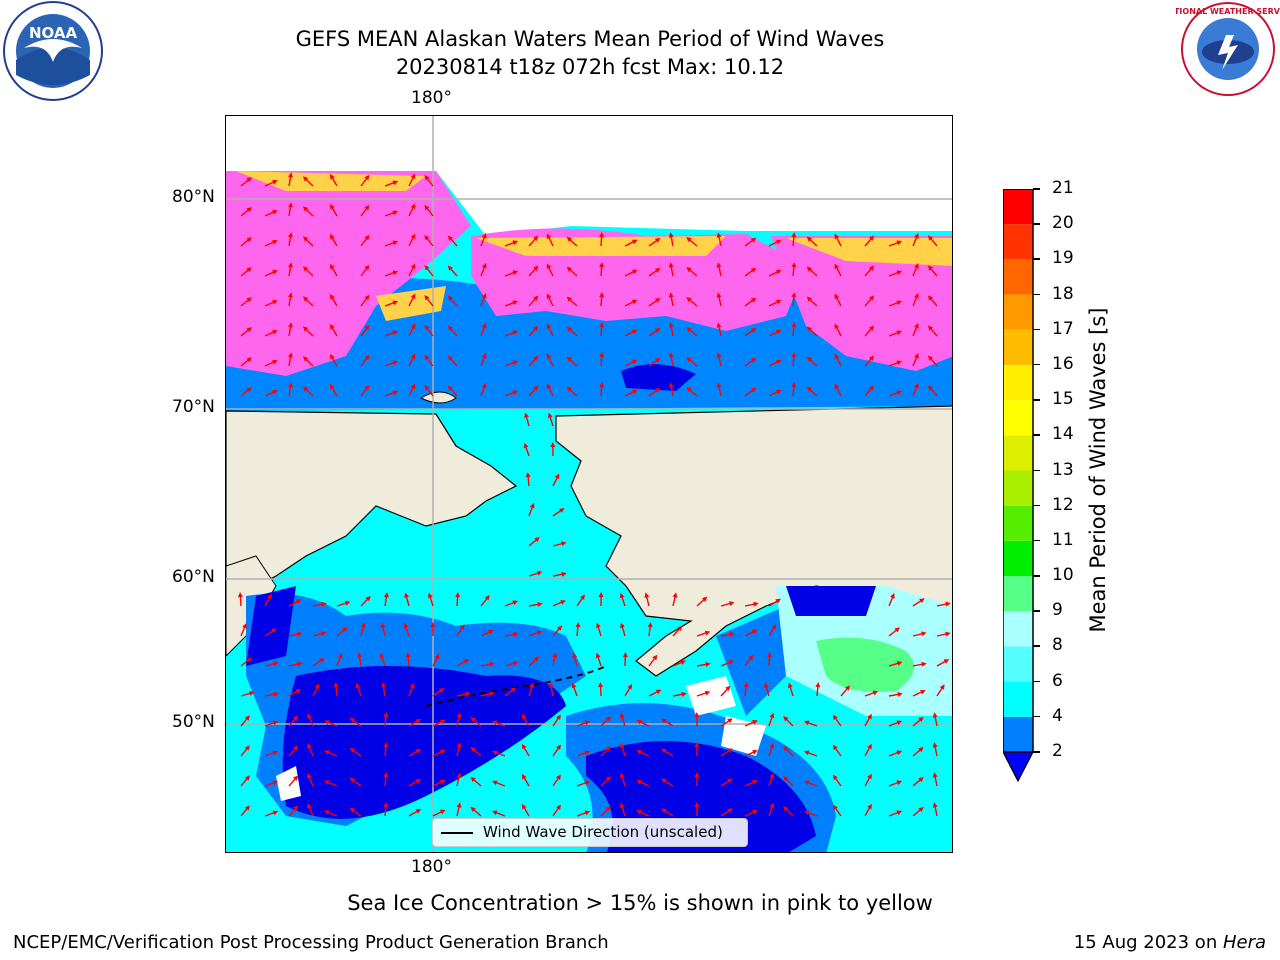 The height and width of the screenshot is (960, 1280). I want to click on colorbar-tick-label: 12, so click(1063, 504).